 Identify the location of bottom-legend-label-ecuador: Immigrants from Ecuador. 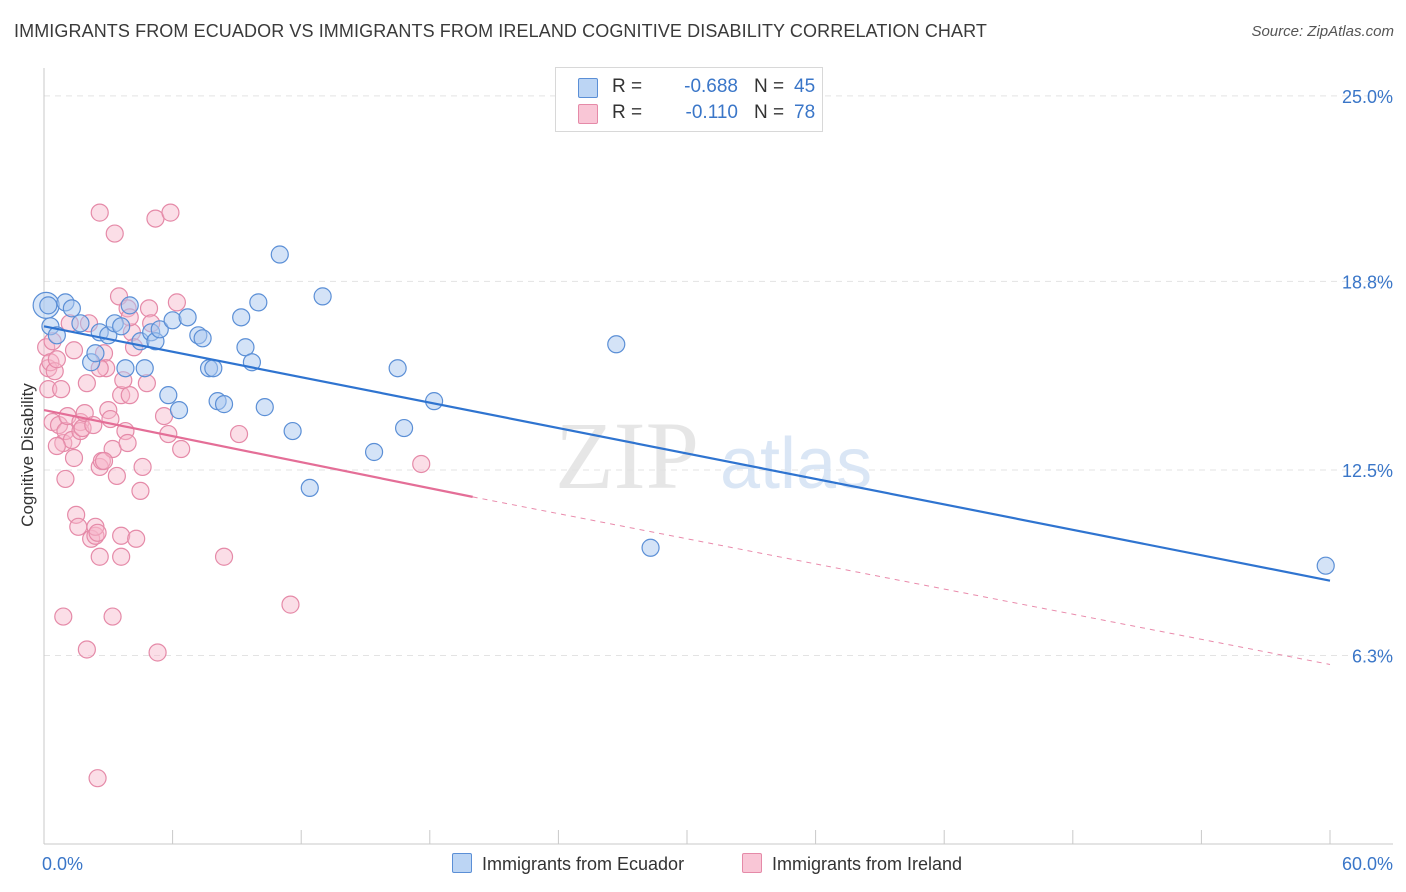
(583, 864).